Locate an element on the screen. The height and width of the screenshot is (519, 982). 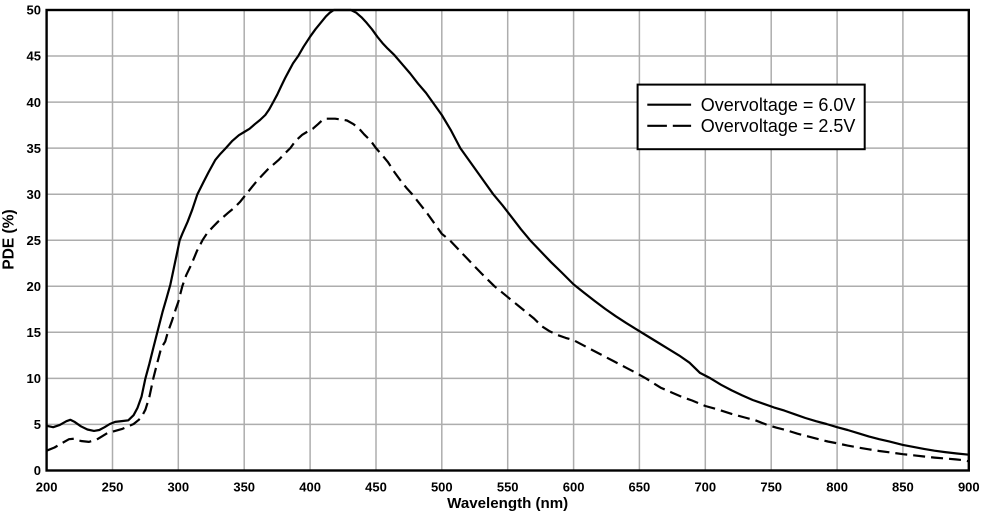
svg-text: 200 is located at coordinates (47, 486).